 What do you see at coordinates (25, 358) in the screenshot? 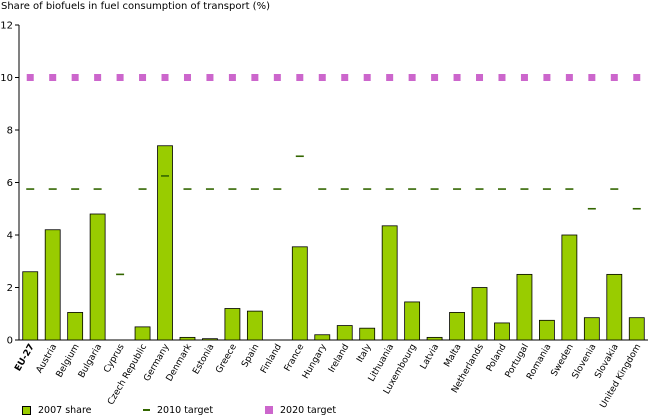
I see `x-tick-label: EU-27` at bounding box center [25, 358].